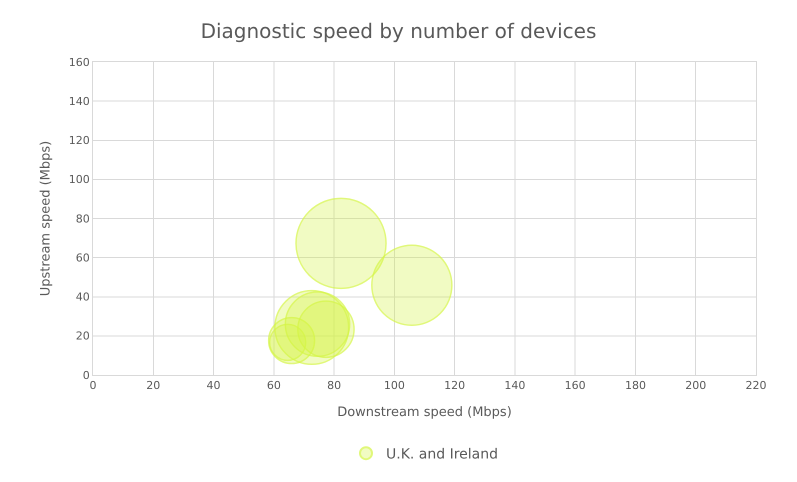  Describe the element at coordinates (83, 297) in the screenshot. I see `y-tick-label: 40` at that location.